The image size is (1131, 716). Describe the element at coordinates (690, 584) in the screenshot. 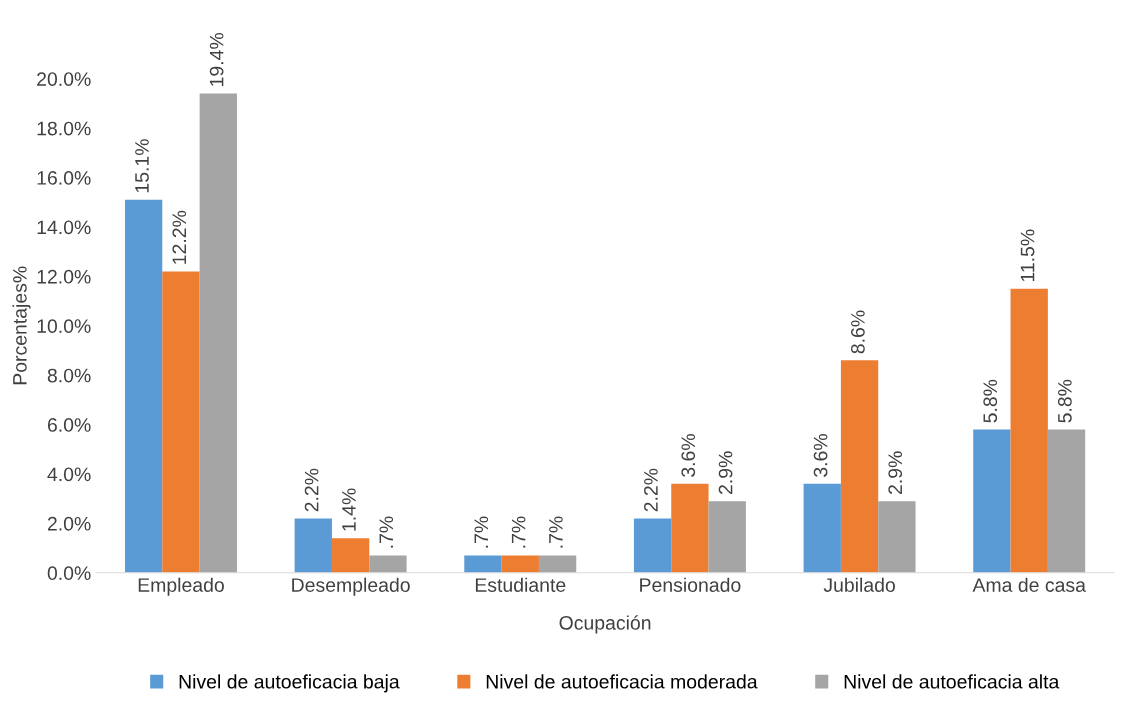

I see `x-tick-label: Pensionado` at that location.